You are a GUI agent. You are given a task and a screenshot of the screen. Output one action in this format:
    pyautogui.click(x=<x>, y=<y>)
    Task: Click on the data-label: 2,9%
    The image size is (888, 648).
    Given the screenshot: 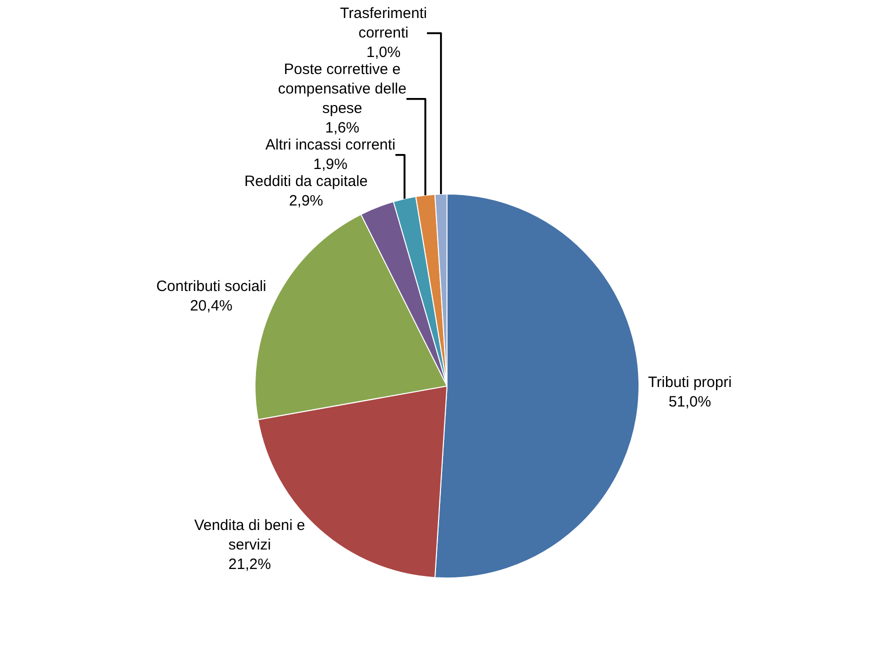 What is the action you would take?
    pyautogui.click(x=306, y=201)
    